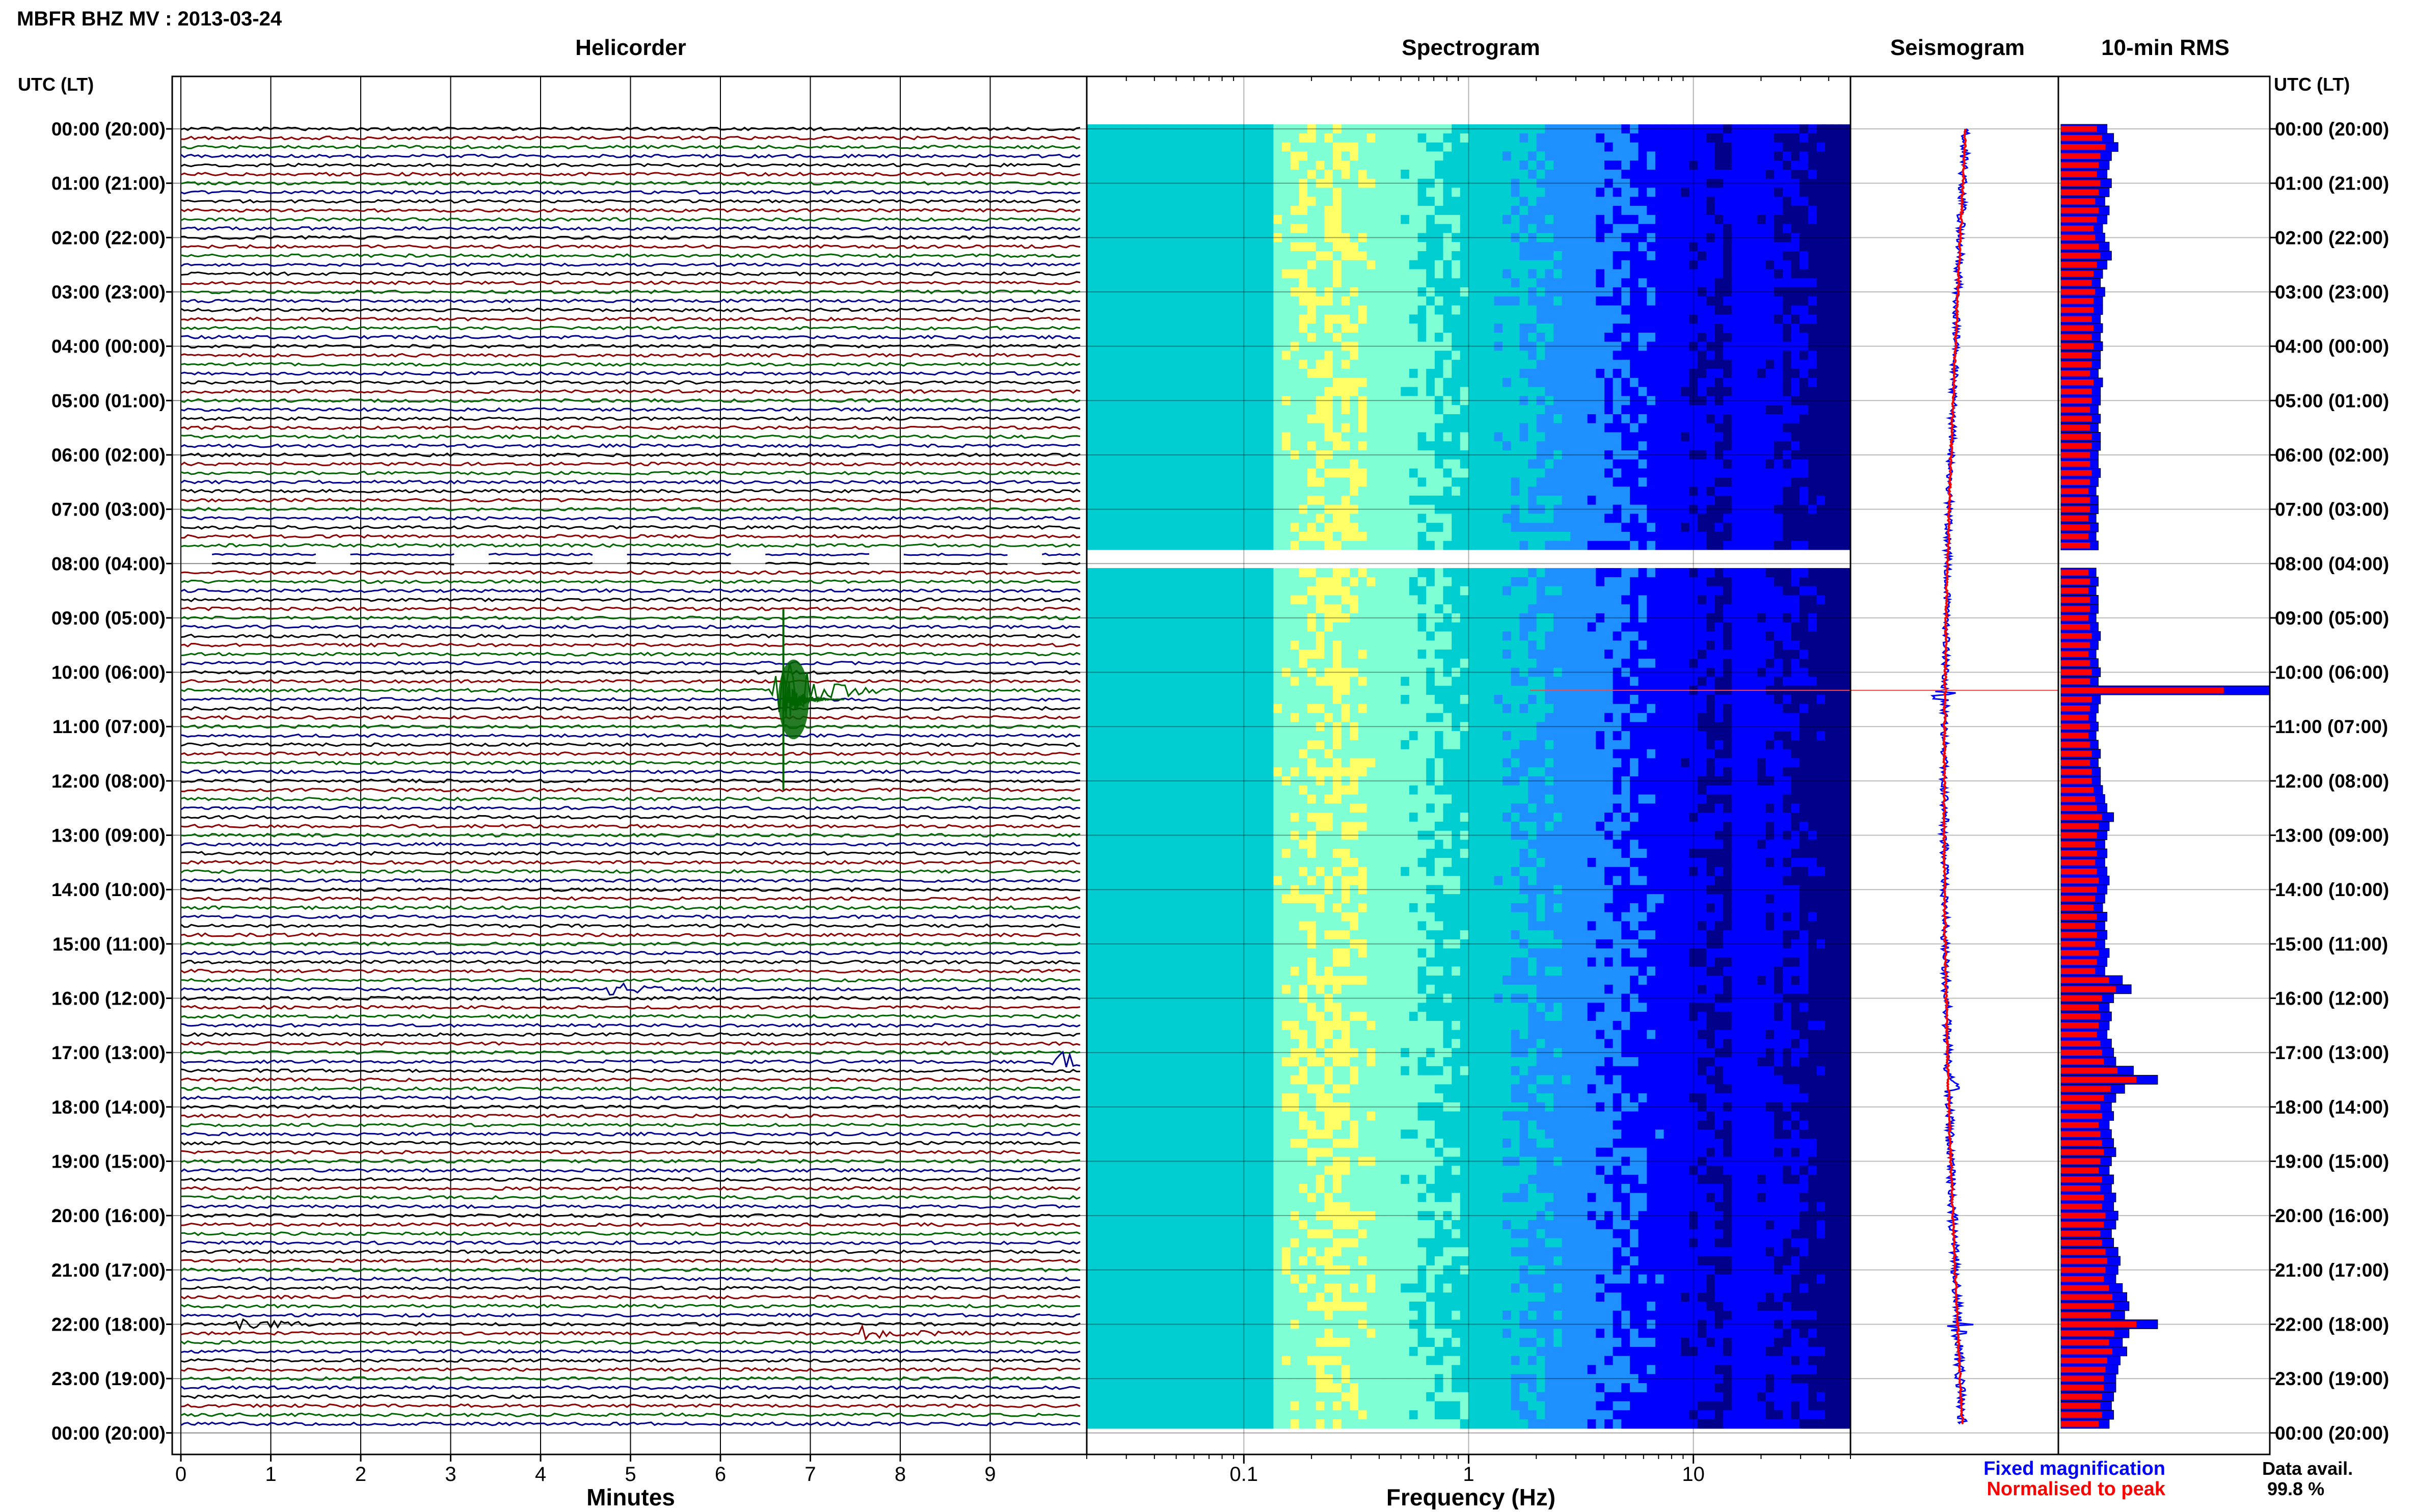 This screenshot has width=2415, height=1512. I want to click on spectrogram-row, so click(1469, 201).